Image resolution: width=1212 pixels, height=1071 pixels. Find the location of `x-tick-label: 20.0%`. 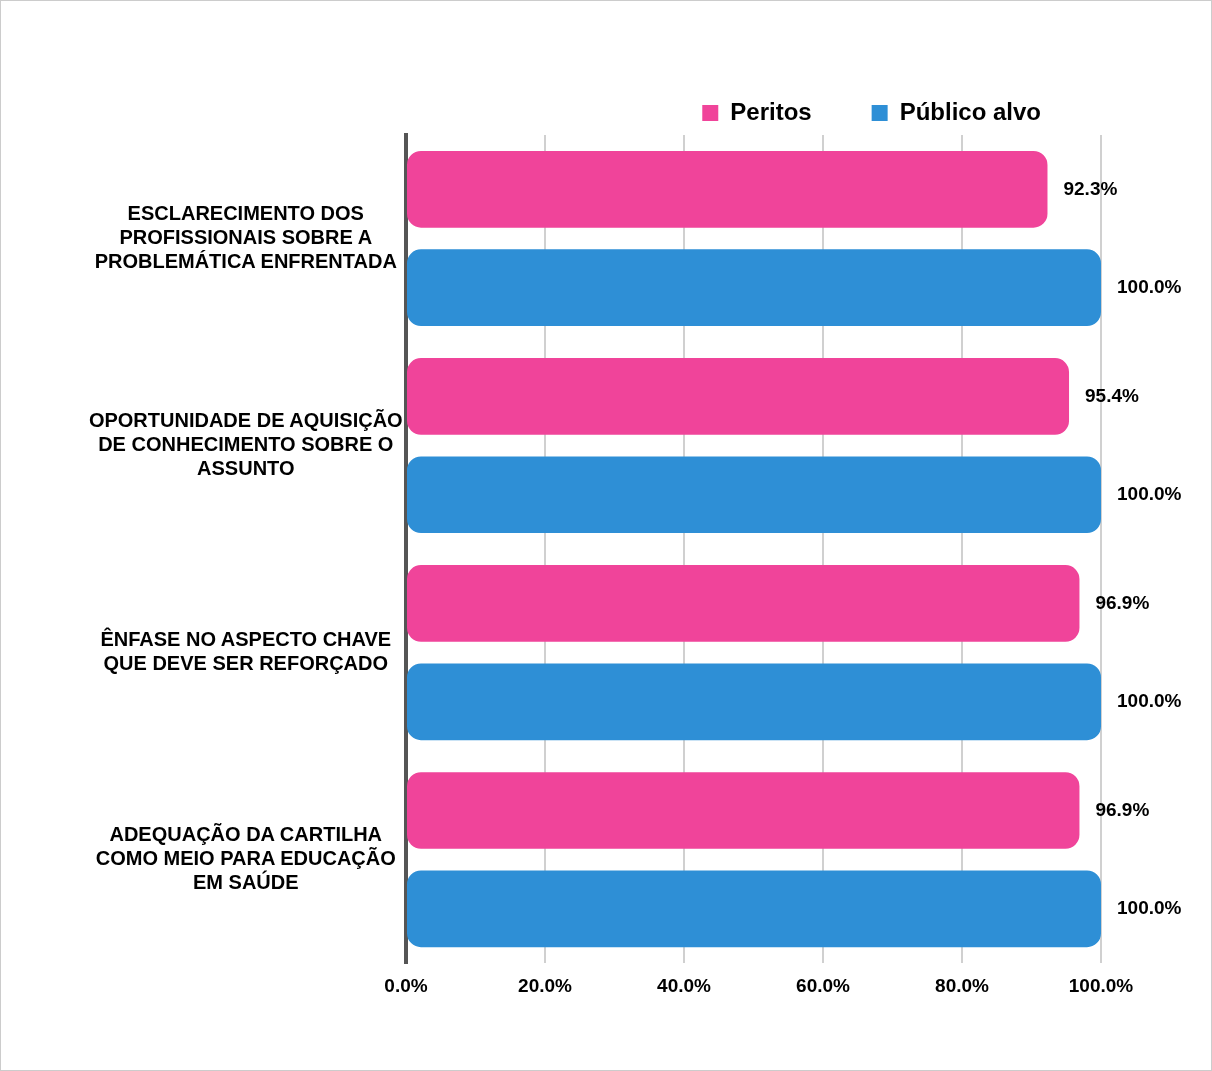

x-tick-label: 20.0% is located at coordinates (545, 985).